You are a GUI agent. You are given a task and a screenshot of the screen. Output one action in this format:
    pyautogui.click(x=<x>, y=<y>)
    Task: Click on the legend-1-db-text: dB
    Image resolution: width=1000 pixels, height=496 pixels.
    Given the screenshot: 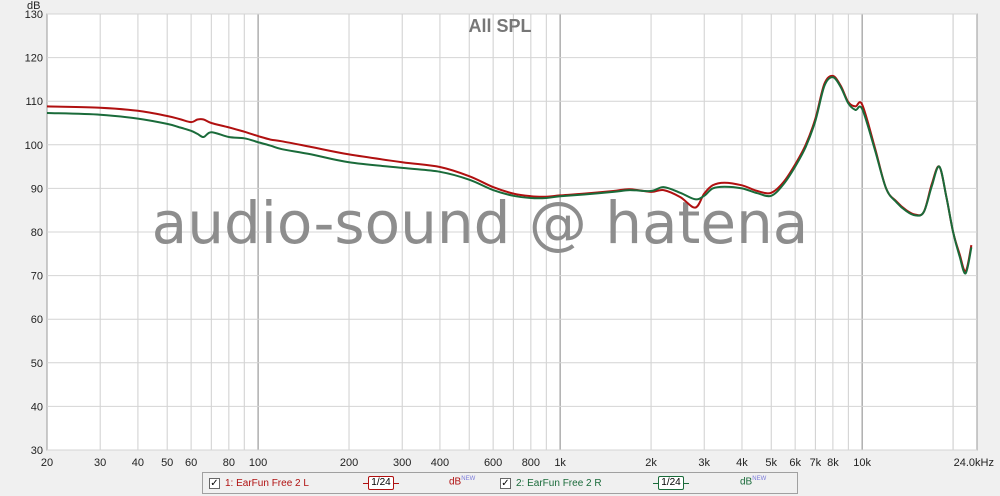 What is the action you would take?
    pyautogui.click(x=455, y=482)
    